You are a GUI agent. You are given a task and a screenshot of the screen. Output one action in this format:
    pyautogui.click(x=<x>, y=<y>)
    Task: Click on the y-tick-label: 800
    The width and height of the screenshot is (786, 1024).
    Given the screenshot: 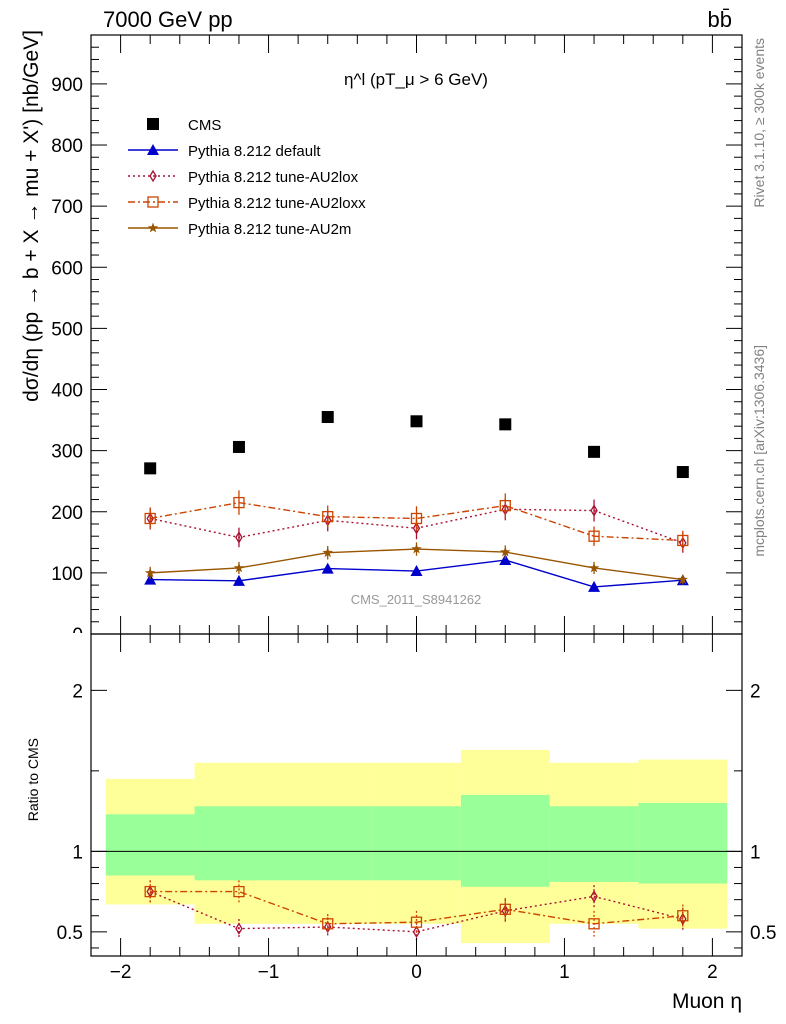 What is the action you would take?
    pyautogui.click(x=67, y=146)
    